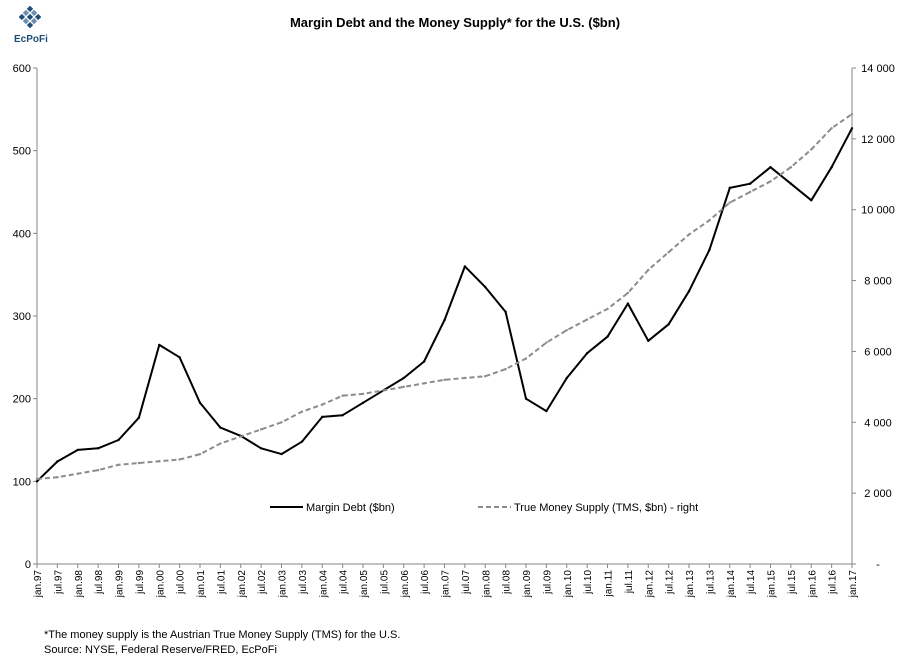 The image size is (911, 661). Describe the element at coordinates (22, 69) in the screenshot. I see `left-axis-tick-label: 600` at that location.